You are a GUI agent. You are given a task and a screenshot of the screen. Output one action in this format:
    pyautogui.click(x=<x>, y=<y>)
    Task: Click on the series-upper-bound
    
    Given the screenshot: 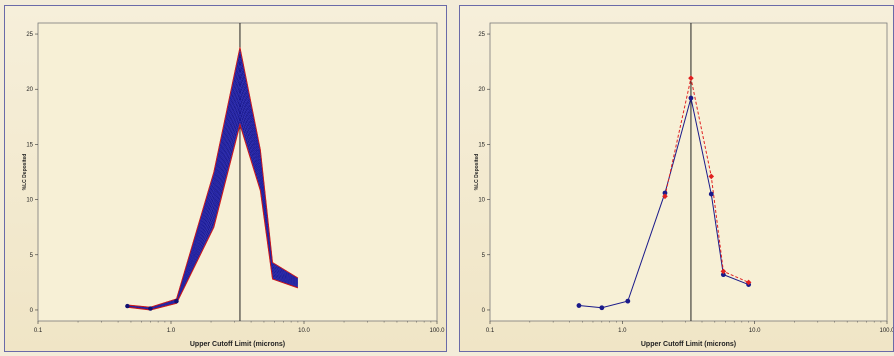 What is the action you would take?
    pyautogui.click(x=213, y=177)
    